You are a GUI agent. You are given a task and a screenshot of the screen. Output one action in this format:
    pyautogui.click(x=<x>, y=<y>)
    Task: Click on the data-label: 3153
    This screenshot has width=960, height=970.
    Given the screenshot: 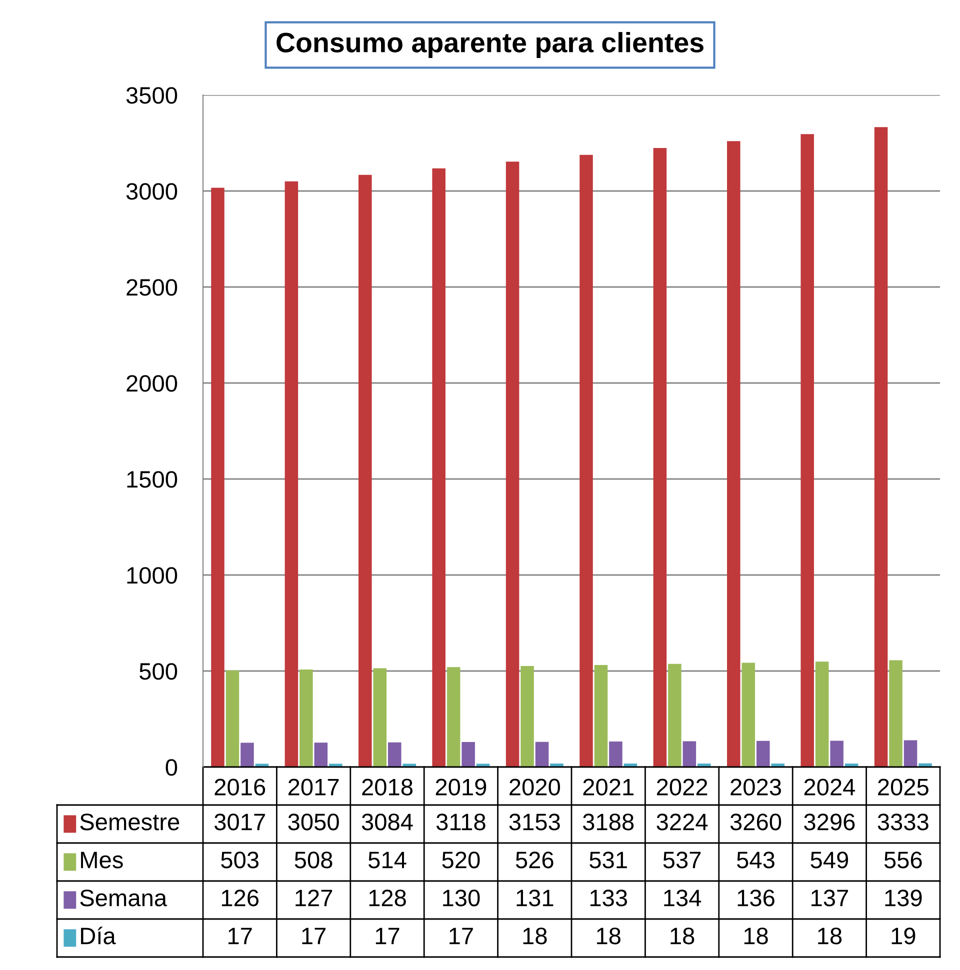 What is the action you would take?
    pyautogui.click(x=534, y=822)
    